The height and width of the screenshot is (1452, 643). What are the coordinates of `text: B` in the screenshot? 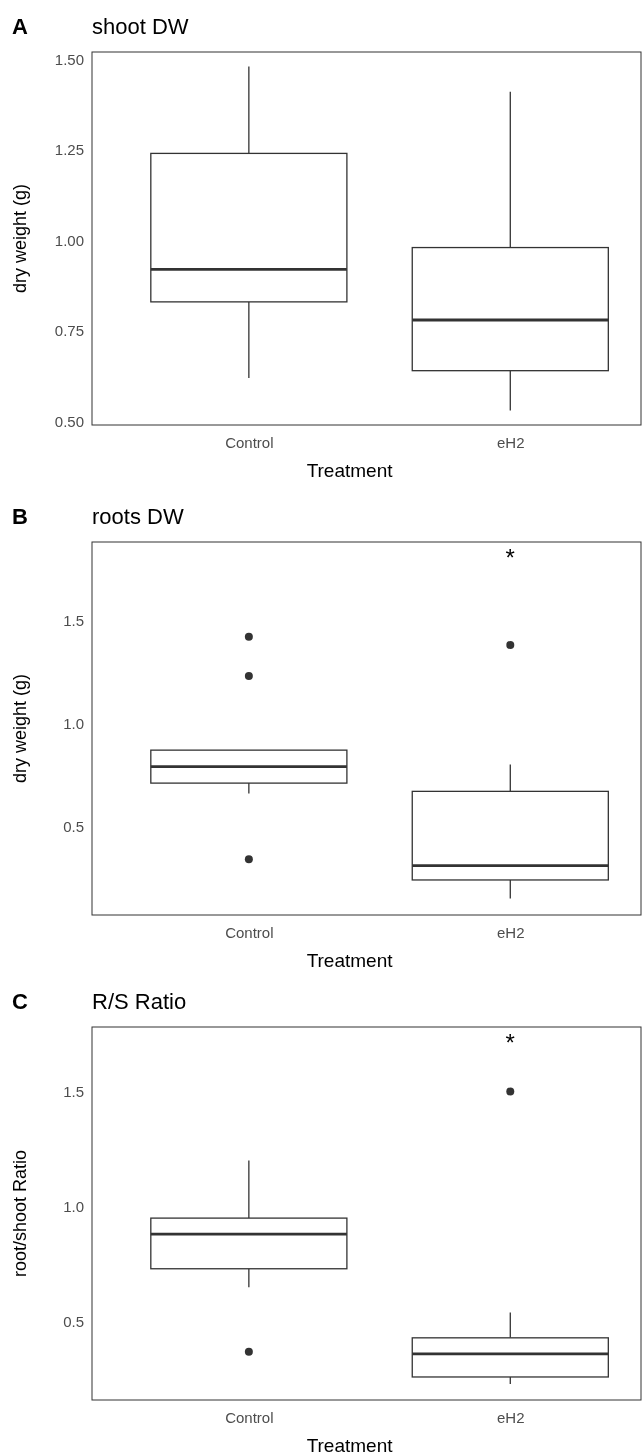 It's located at (20, 516).